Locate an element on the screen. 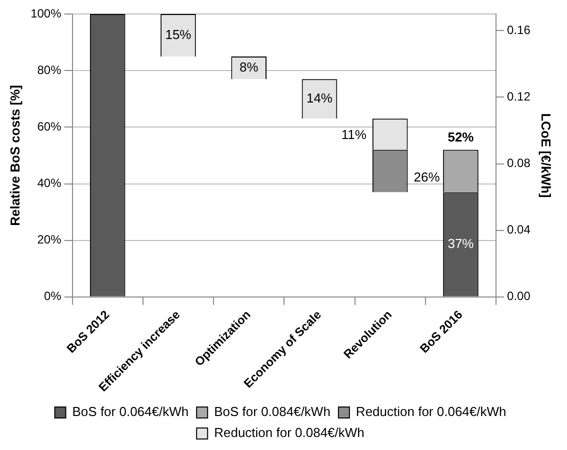 This screenshot has height=450, width=567. annotation: 11% is located at coordinates (354, 134).